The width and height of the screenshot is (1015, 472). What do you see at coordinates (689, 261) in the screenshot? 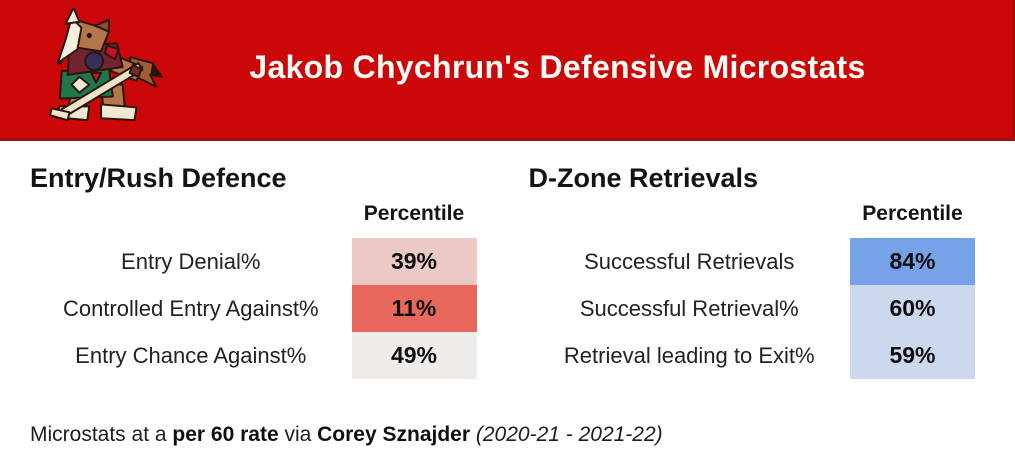
I see `stat-label: Successful Retrievals` at bounding box center [689, 261].